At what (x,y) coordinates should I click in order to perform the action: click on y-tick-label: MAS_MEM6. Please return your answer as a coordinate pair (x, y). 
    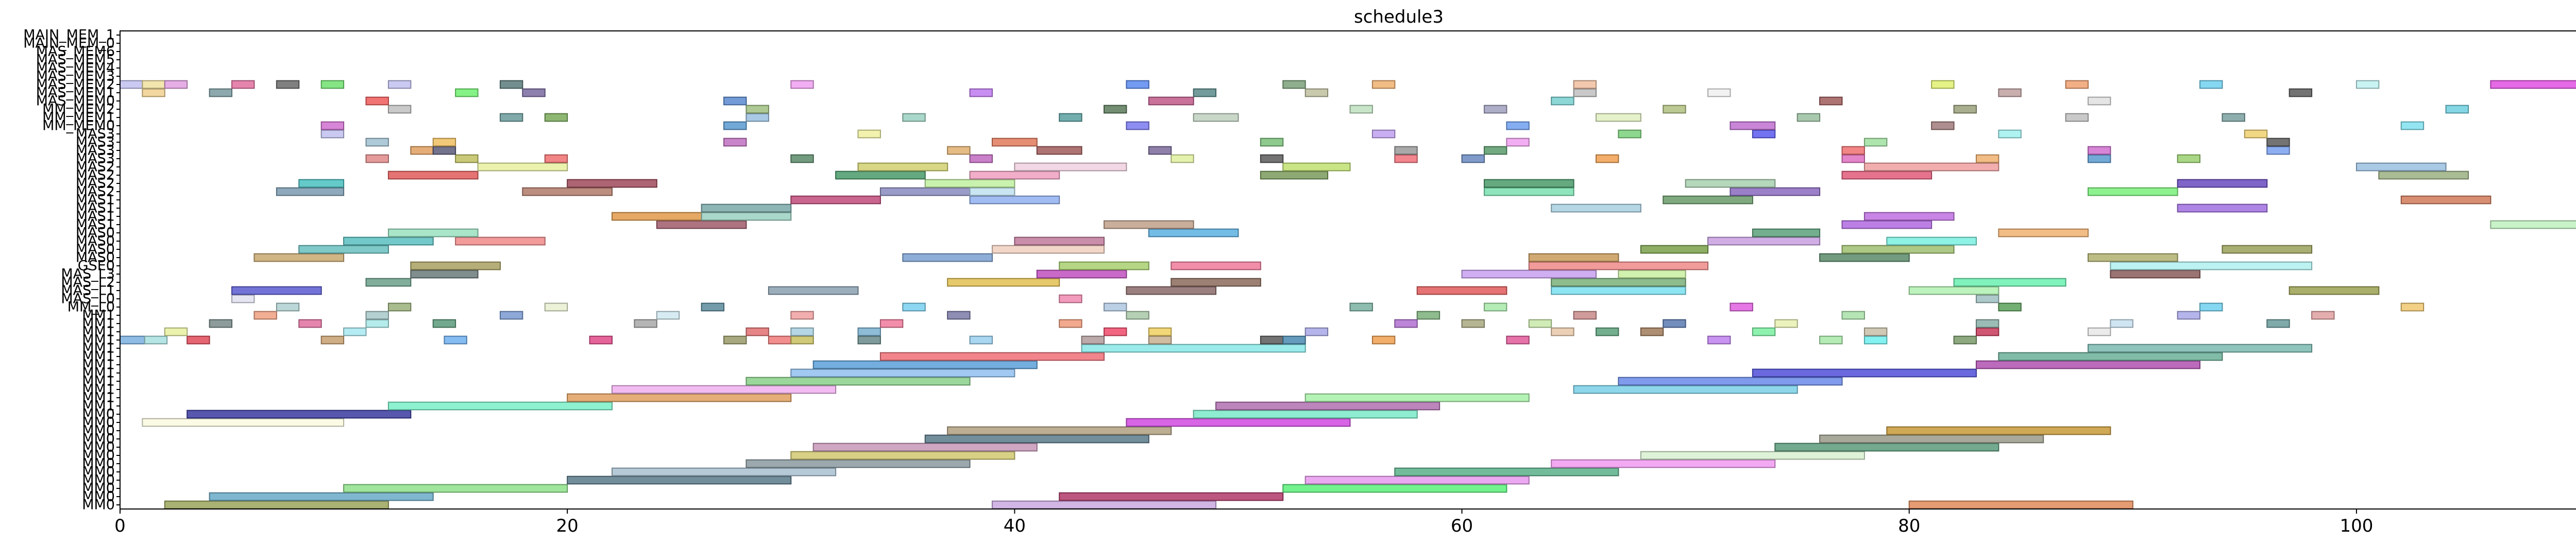
    Looking at the image, I should click on (75, 52).